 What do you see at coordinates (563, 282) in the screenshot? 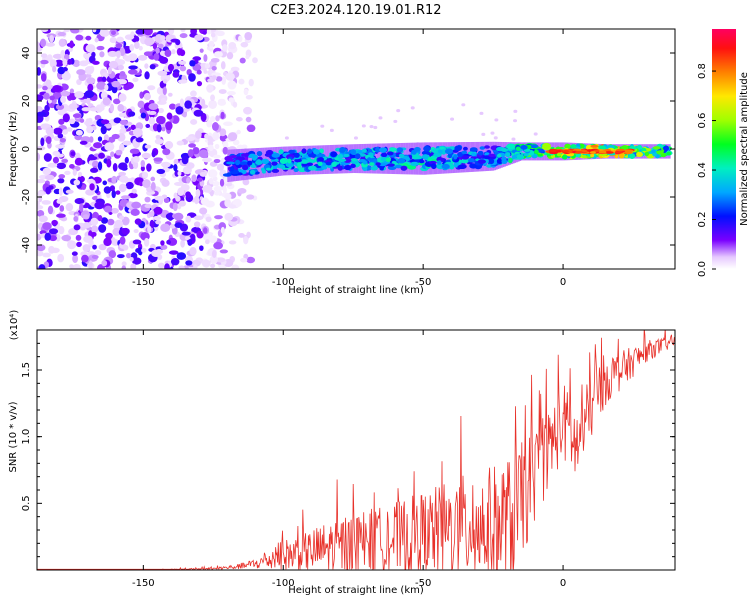
I see `spectrum-xtick-label: 0` at bounding box center [563, 282].